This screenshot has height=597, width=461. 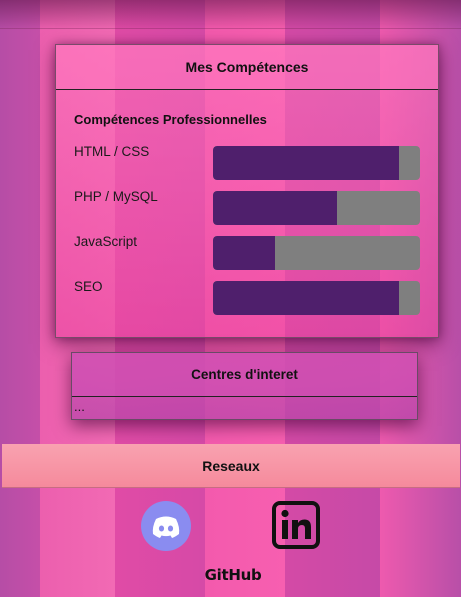 What do you see at coordinates (244, 375) in the screenshot?
I see `interests-title: Centres d'interet` at bounding box center [244, 375].